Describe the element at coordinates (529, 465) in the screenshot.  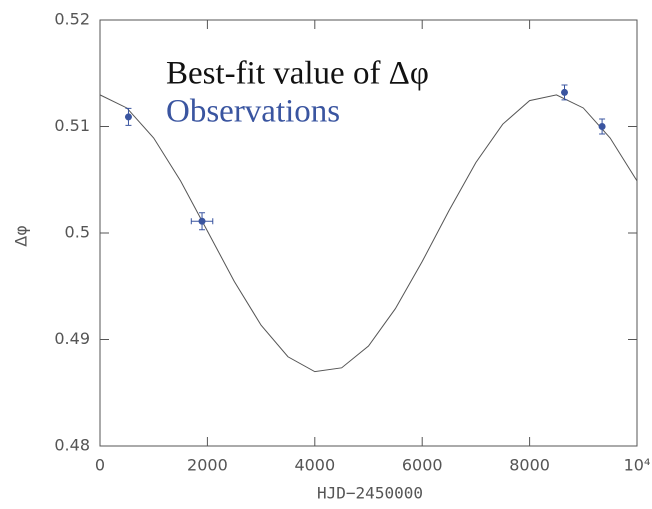
I see `x-tick-label: 8000` at that location.